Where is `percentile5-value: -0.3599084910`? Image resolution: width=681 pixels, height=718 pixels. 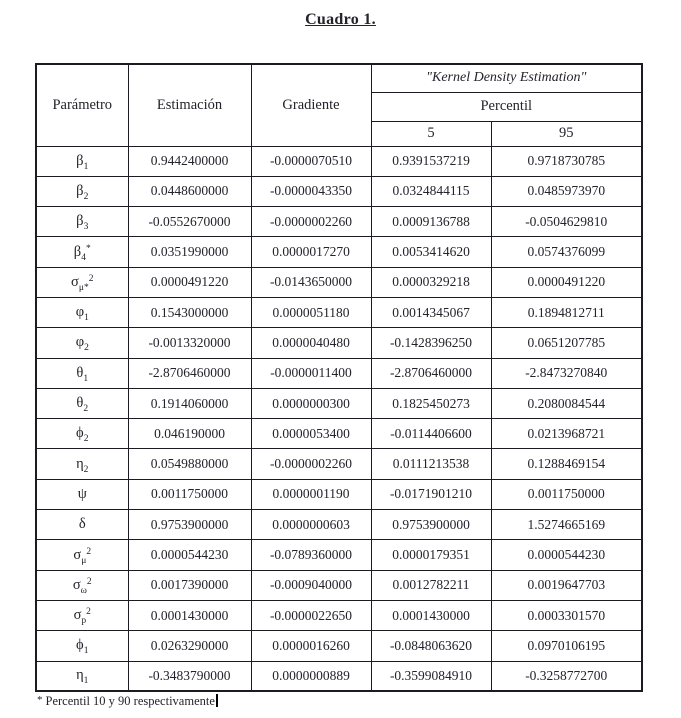 percentile5-value: -0.3599084910 is located at coordinates (431, 676).